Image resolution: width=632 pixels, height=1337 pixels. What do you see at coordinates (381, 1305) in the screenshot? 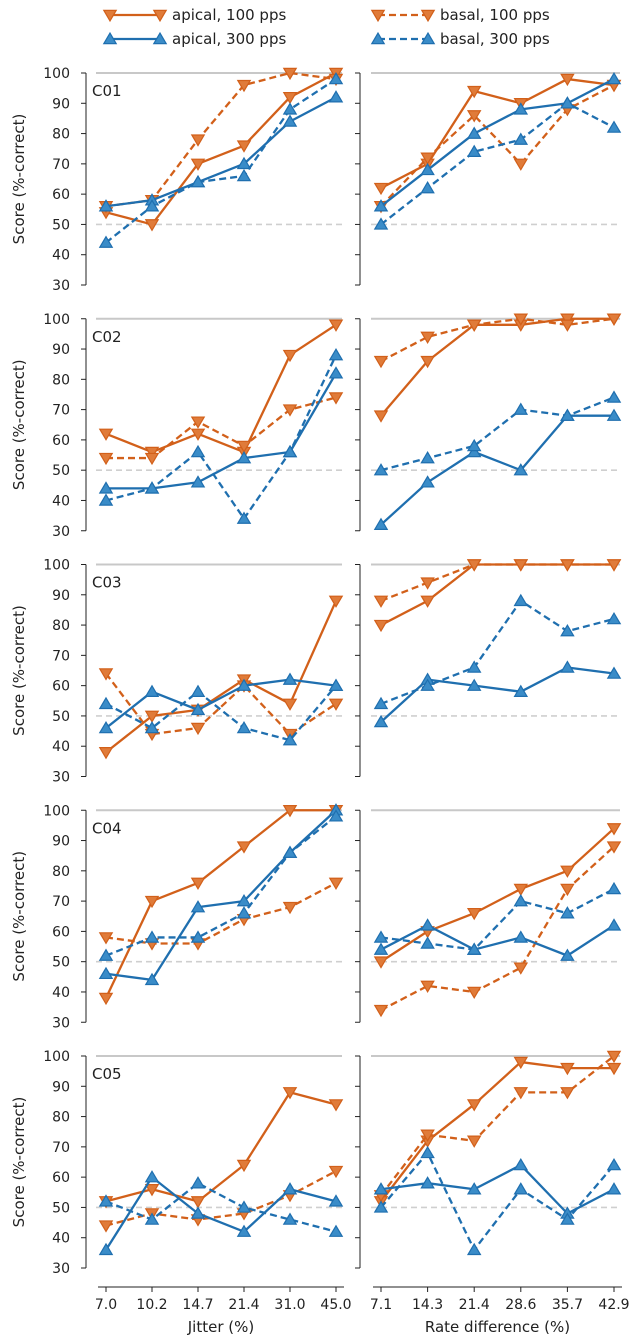
I see `x-tick-label: 7.1` at bounding box center [381, 1305].